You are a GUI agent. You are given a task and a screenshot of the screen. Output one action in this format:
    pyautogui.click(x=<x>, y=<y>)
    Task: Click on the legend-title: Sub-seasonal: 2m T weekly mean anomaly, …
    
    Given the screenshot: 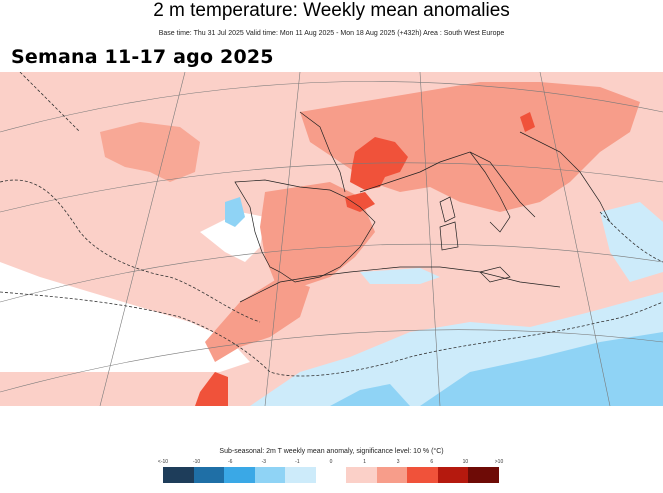 What is the action you would take?
    pyautogui.click(x=331, y=451)
    